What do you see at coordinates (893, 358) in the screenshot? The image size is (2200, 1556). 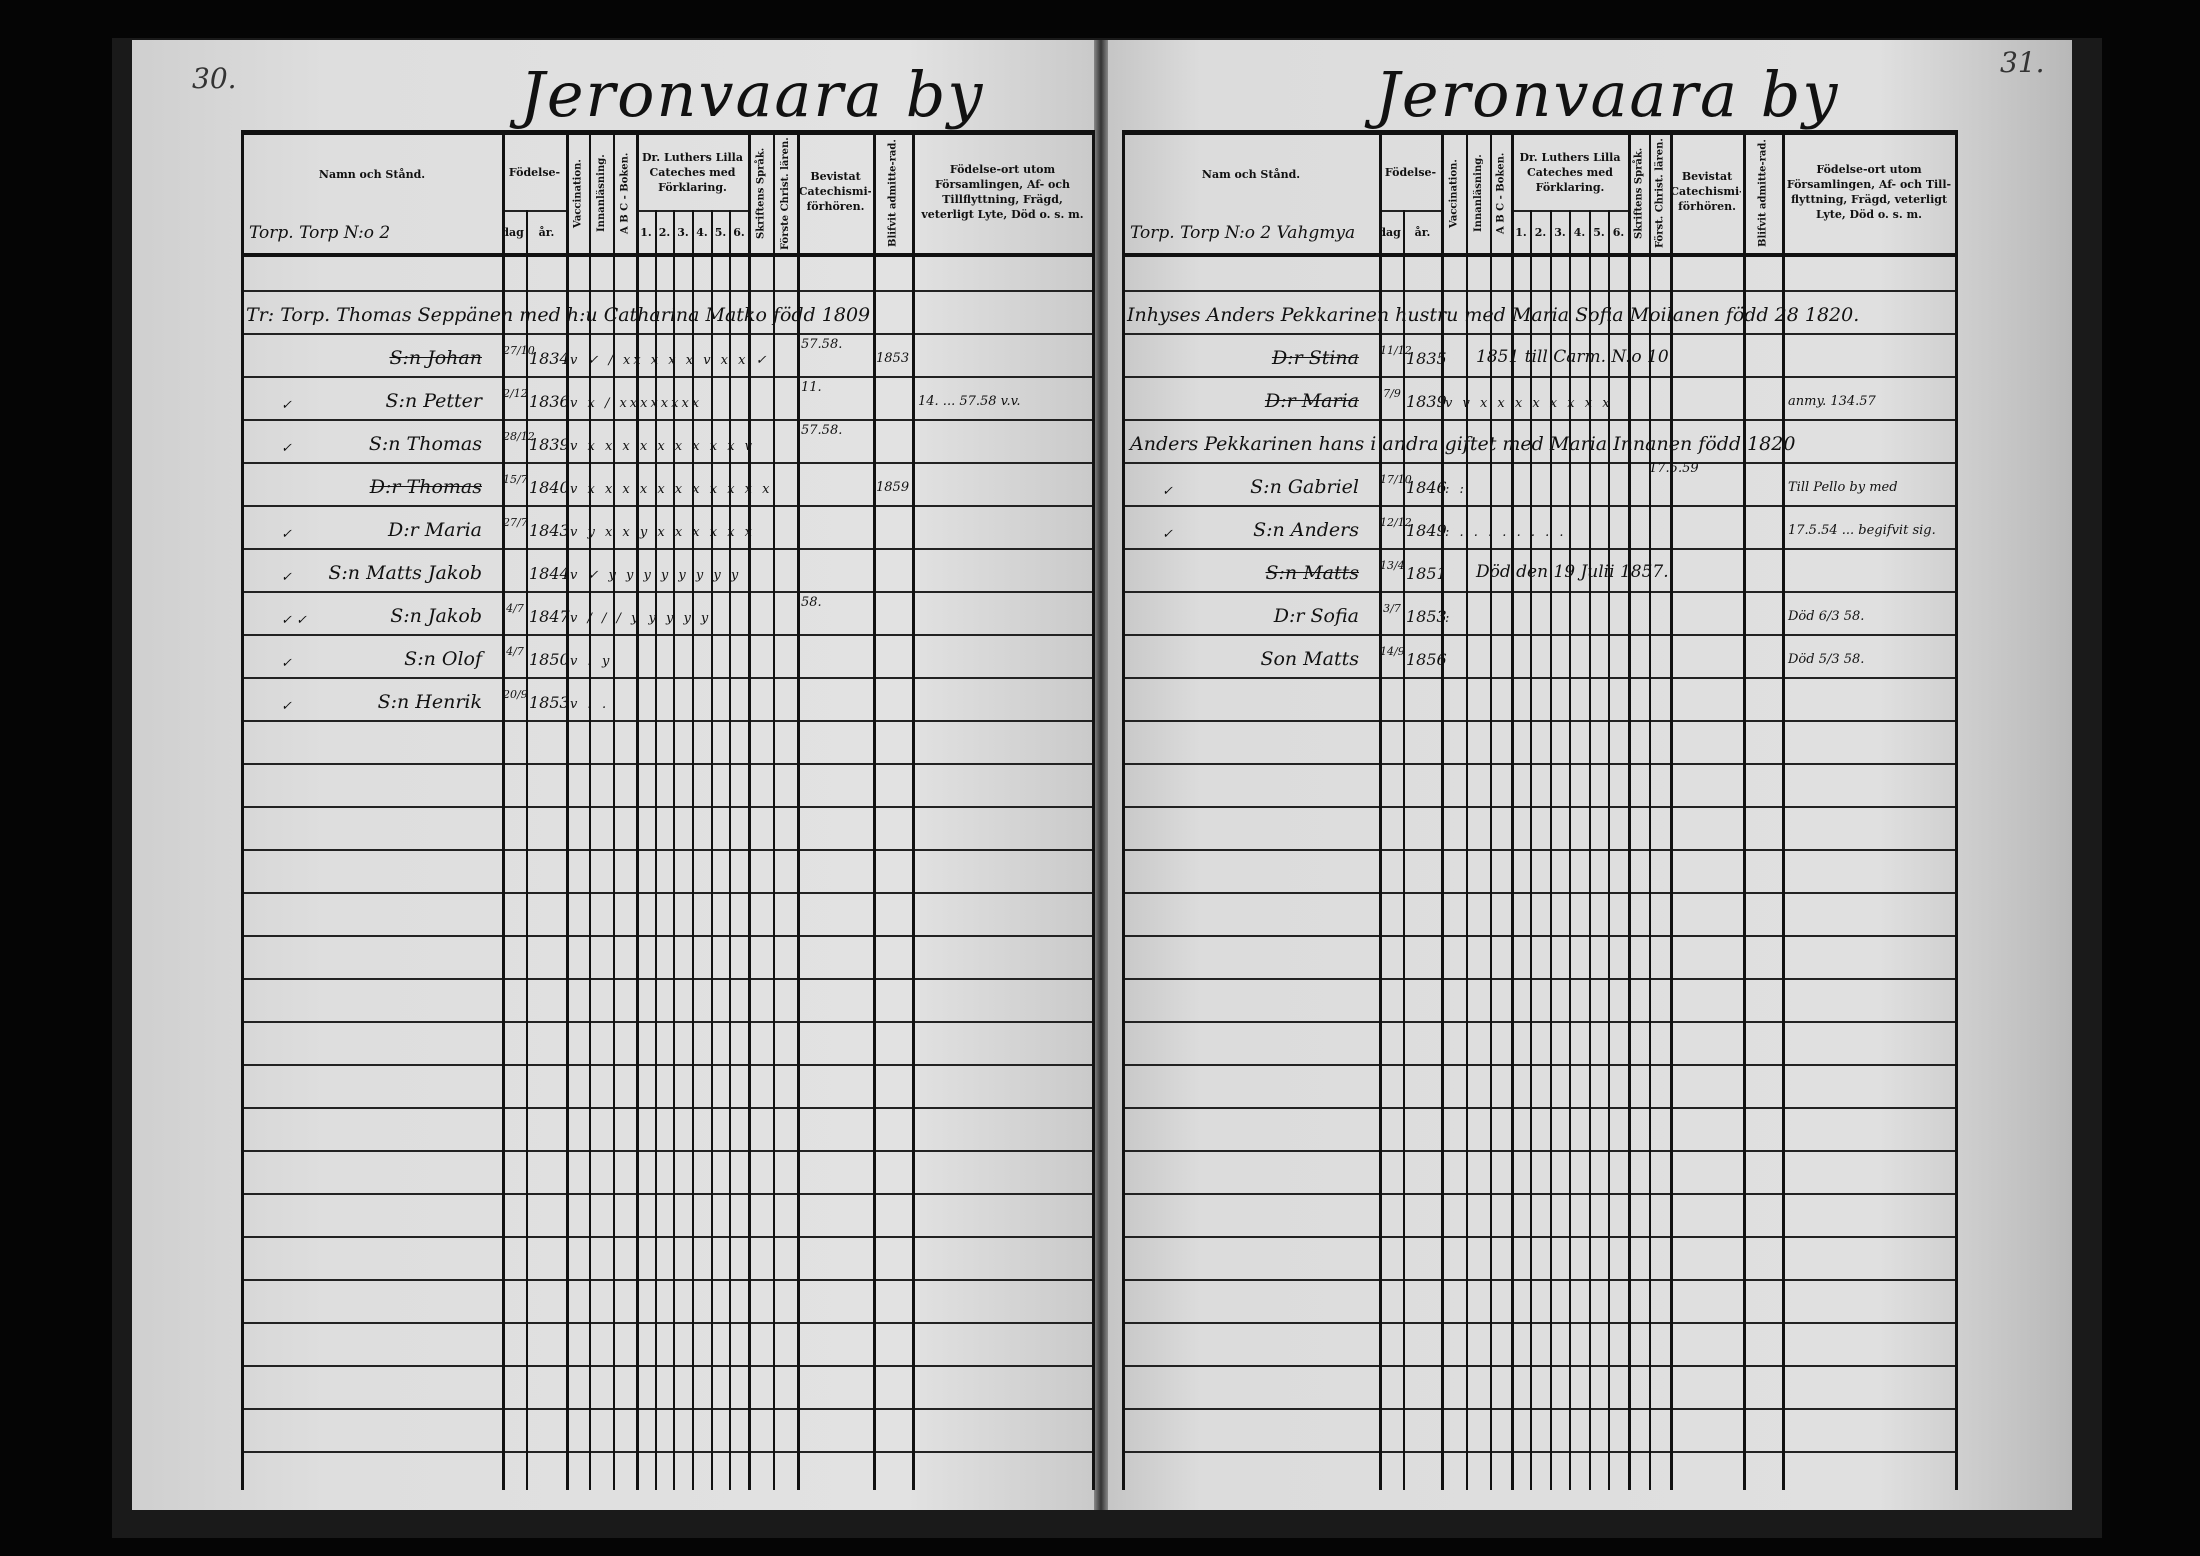 I see `admitted-year: 1853` at bounding box center [893, 358].